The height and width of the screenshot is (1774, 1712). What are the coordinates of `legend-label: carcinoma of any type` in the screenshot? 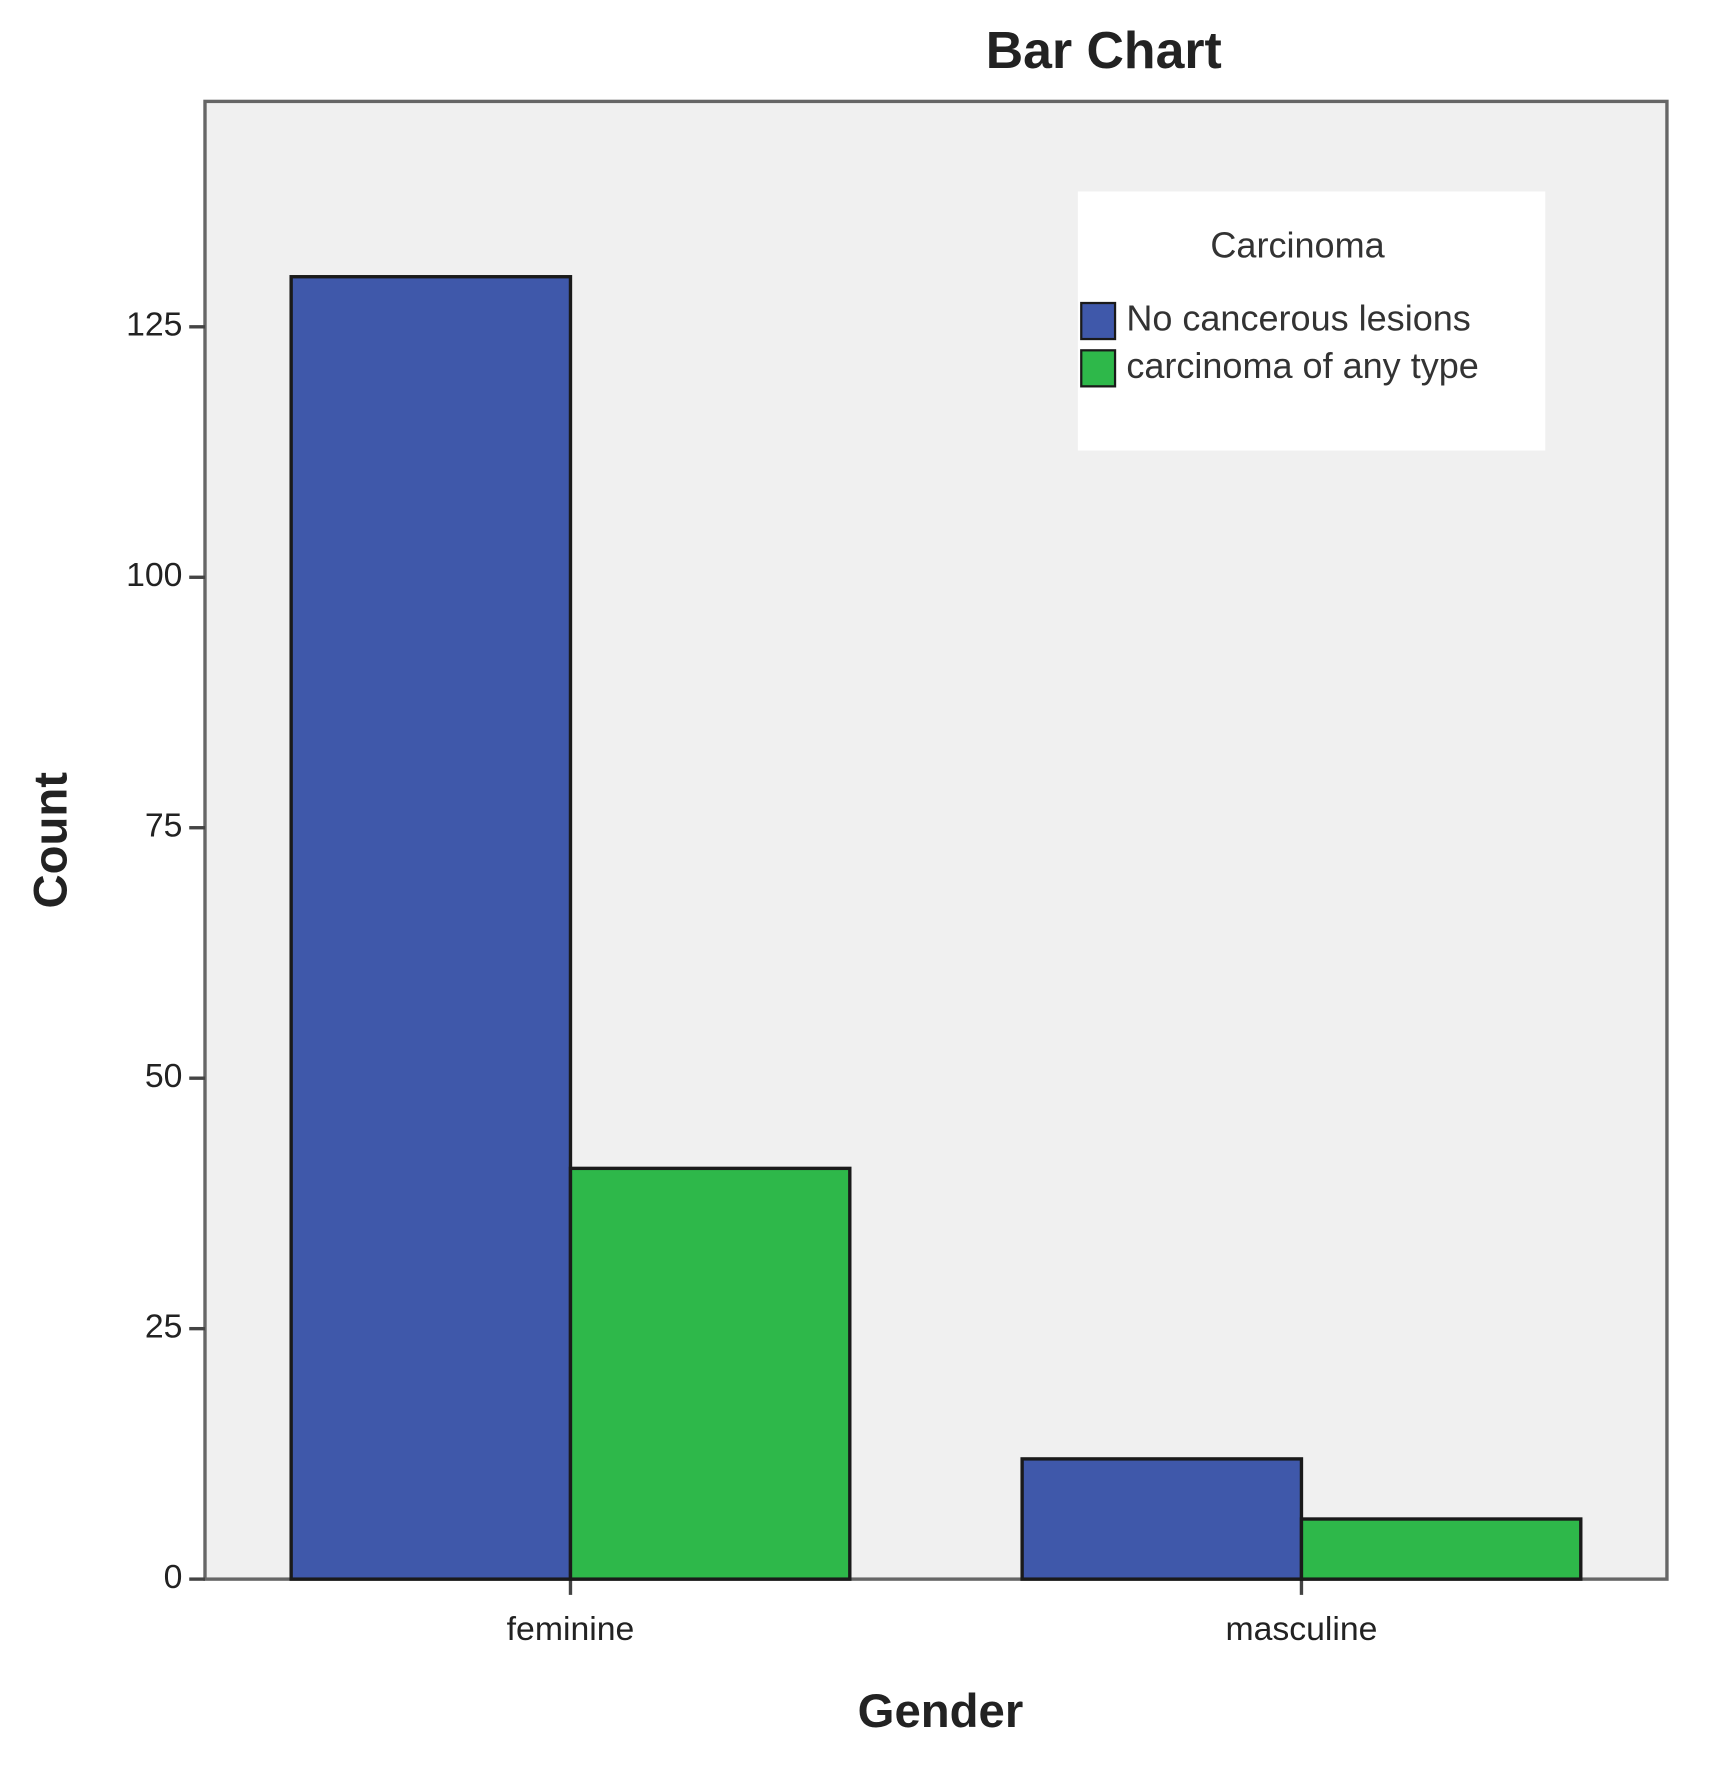 It's located at (1302, 365).